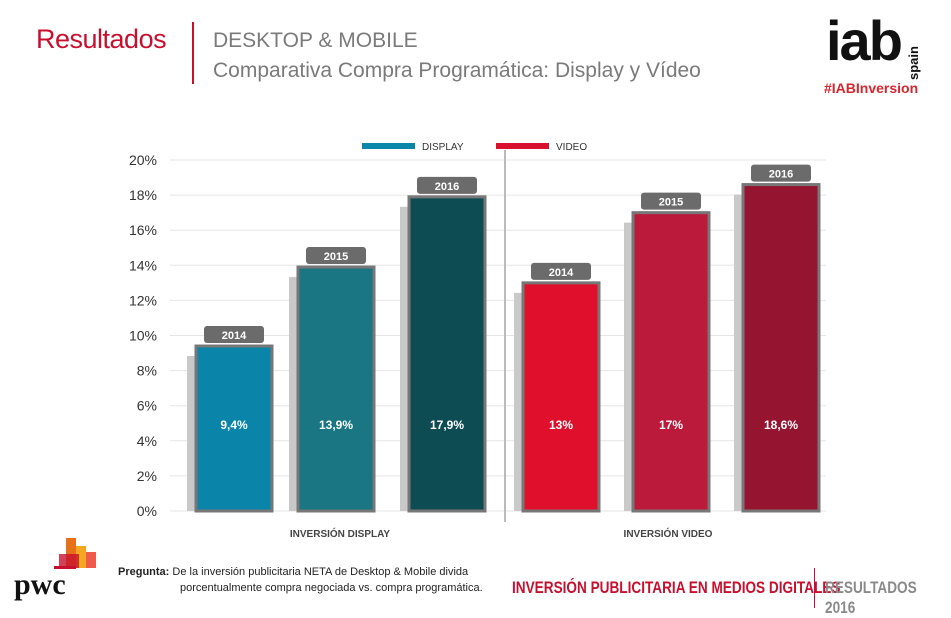 The image size is (951, 618). I want to click on data-label: 13,9%, so click(336, 425).